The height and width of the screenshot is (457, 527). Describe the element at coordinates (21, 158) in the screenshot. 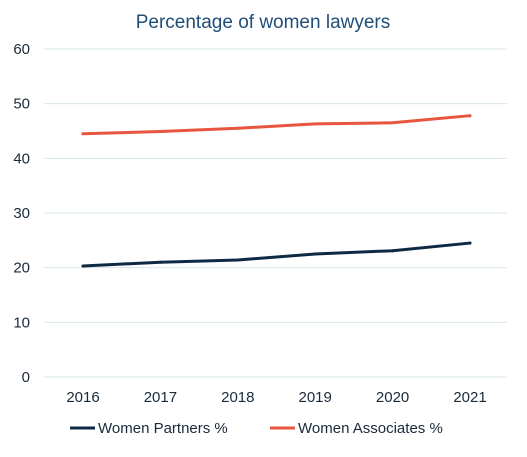

I see `y-tick-label: 40` at that location.